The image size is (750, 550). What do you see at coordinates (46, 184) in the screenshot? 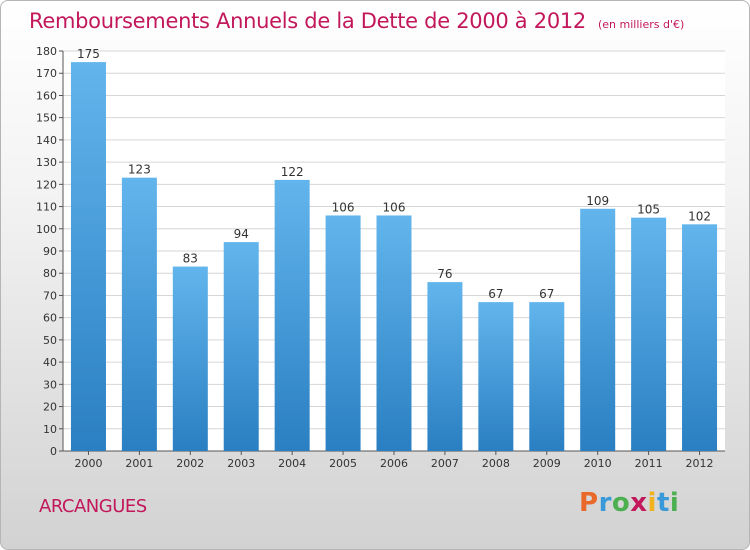
I see `y-tick-label: 120` at bounding box center [46, 184].